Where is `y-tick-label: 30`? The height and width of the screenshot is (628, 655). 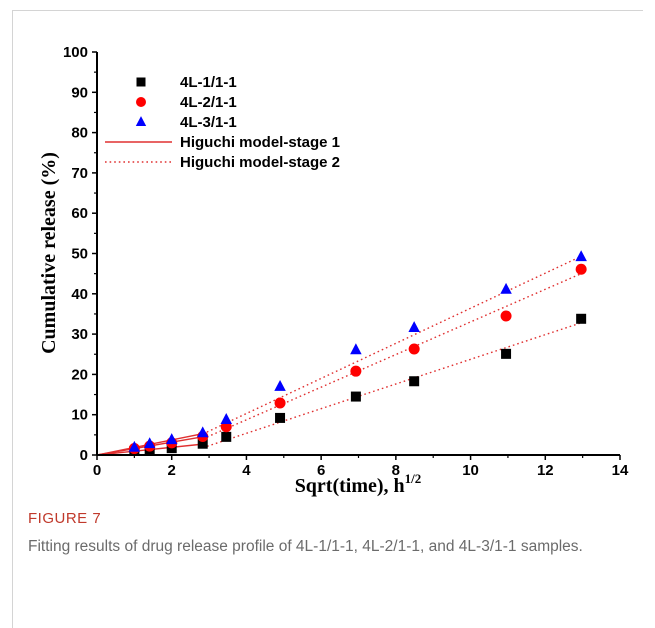 y-tick-label: 30 is located at coordinates (79, 334).